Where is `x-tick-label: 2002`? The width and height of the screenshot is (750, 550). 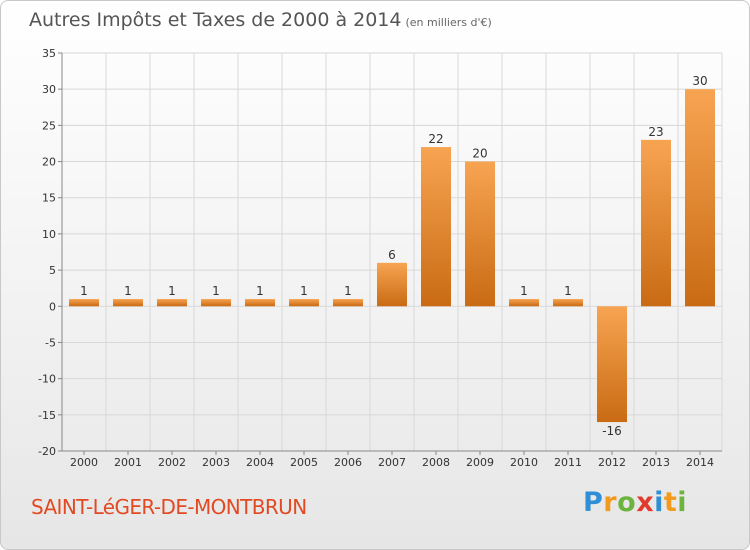
x-tick-label: 2002 is located at coordinates (172, 462).